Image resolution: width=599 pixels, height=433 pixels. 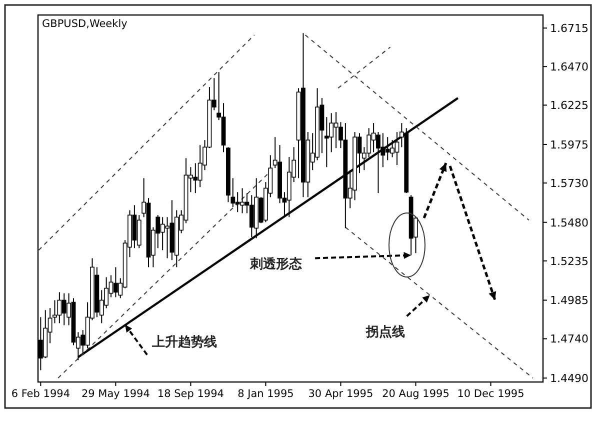 What do you see at coordinates (266, 394) in the screenshot?
I see `x-tick-label: 8 Jan 1995` at bounding box center [266, 394].